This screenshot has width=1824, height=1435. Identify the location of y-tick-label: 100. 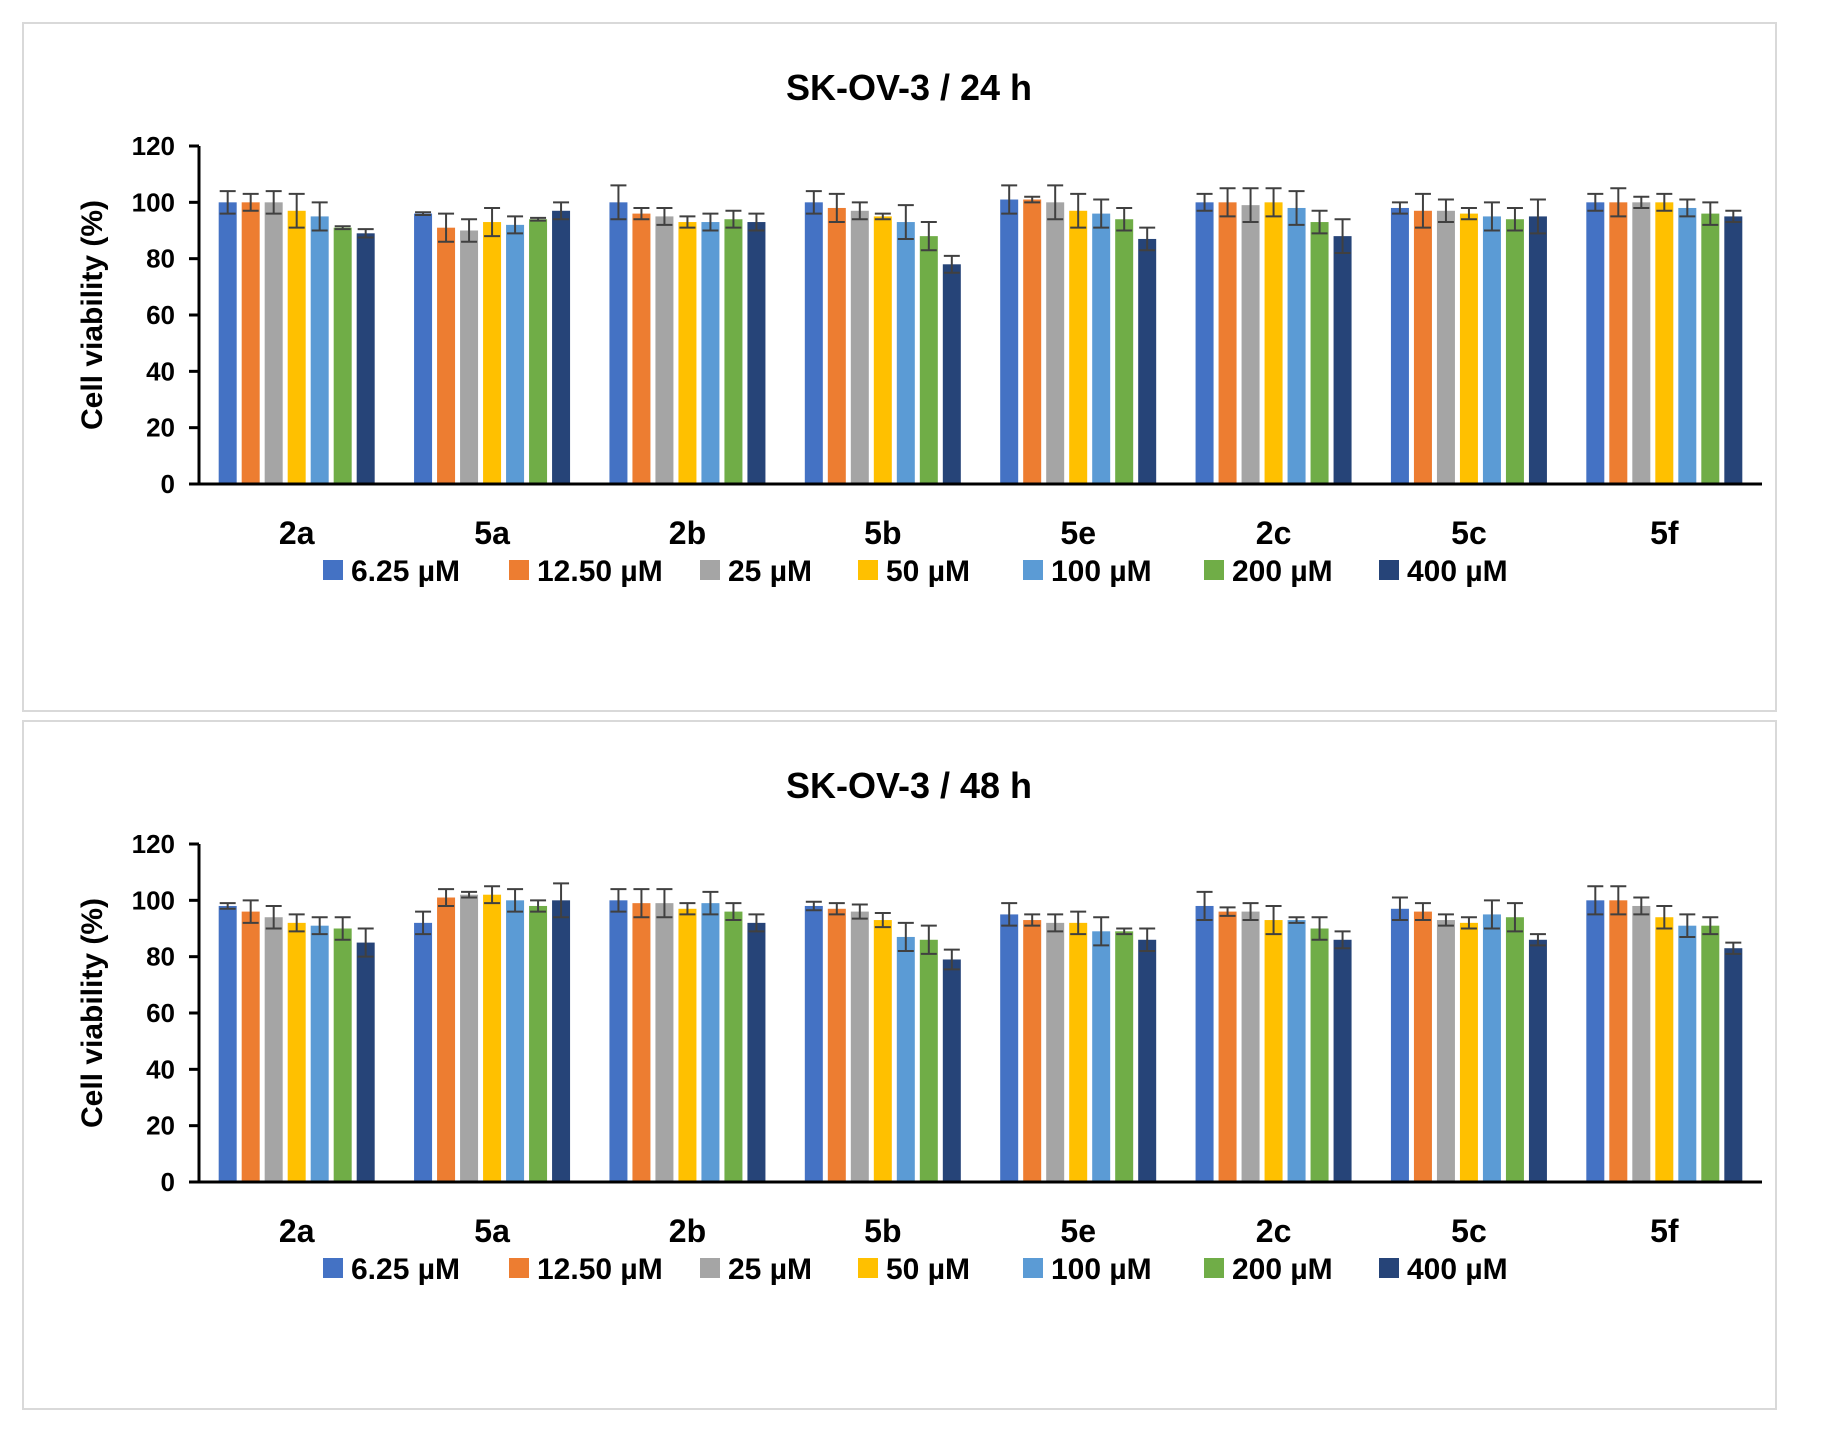
(153, 202).